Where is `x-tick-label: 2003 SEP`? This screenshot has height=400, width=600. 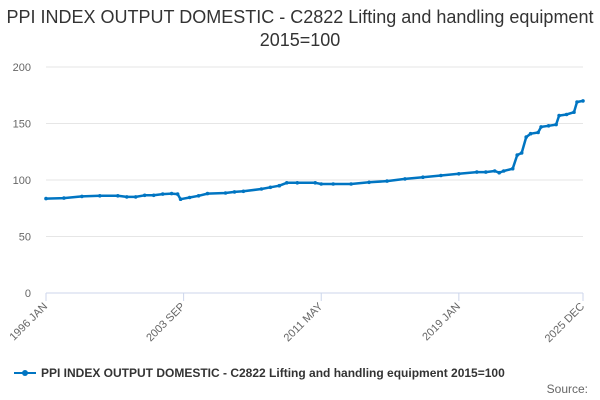 x-tick-label: 2003 SEP is located at coordinates (166, 323).